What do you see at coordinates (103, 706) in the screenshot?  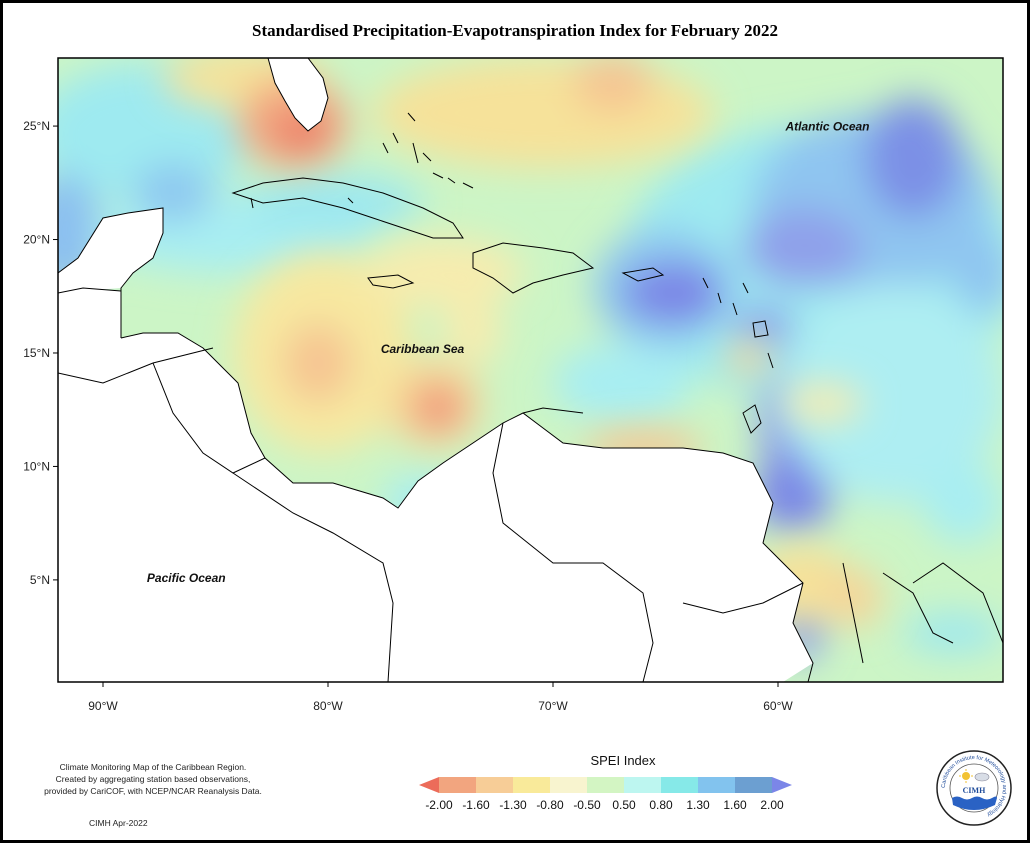 I see `x-tick-label: 90°W` at bounding box center [103, 706].